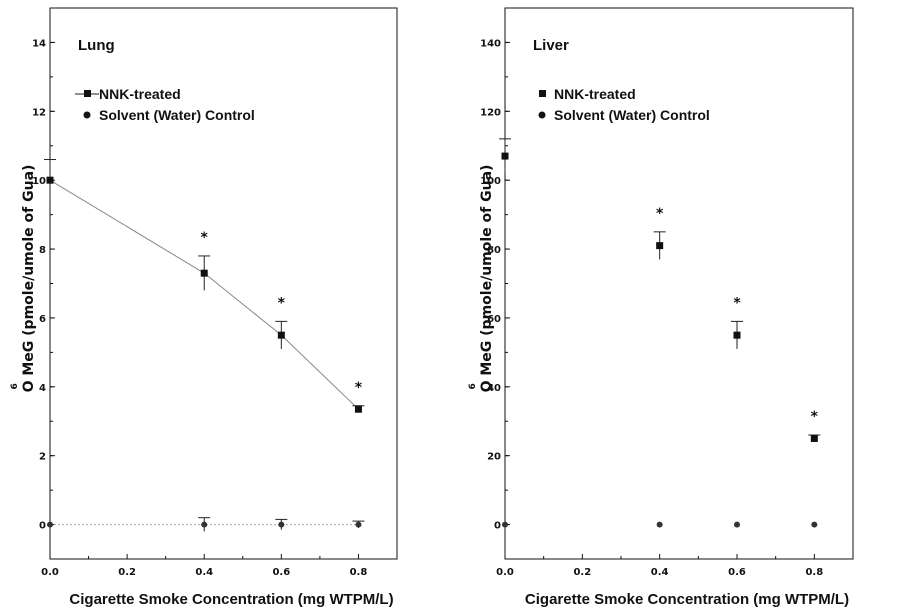  Describe the element at coordinates (42, 457) in the screenshot. I see `y-tick-label: 2` at that location.